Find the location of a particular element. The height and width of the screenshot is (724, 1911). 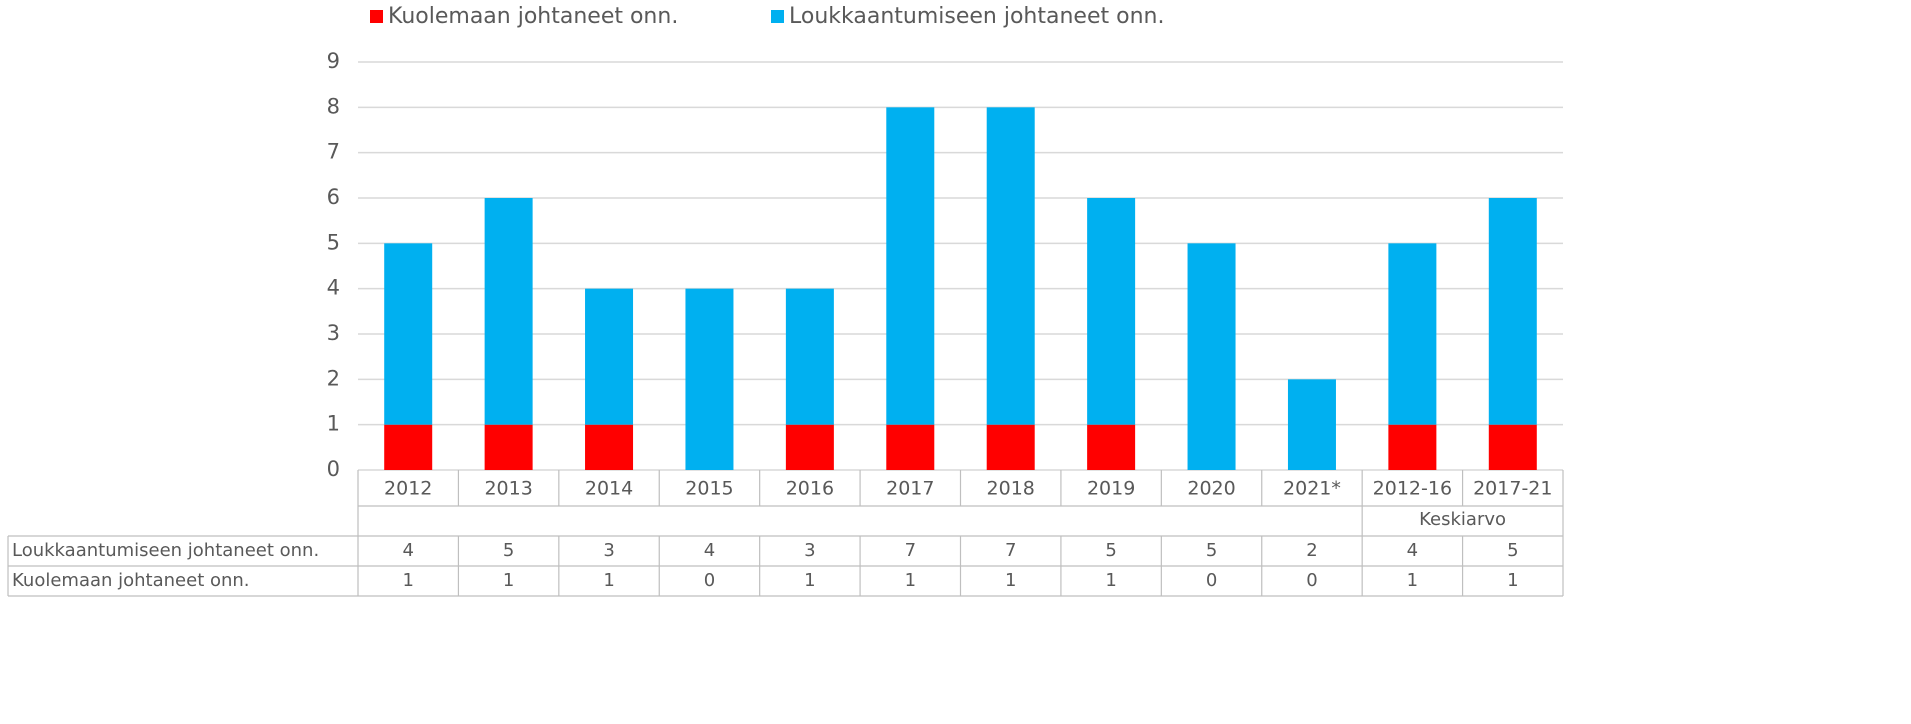

x-tick-label: 2019 is located at coordinates (1111, 489).